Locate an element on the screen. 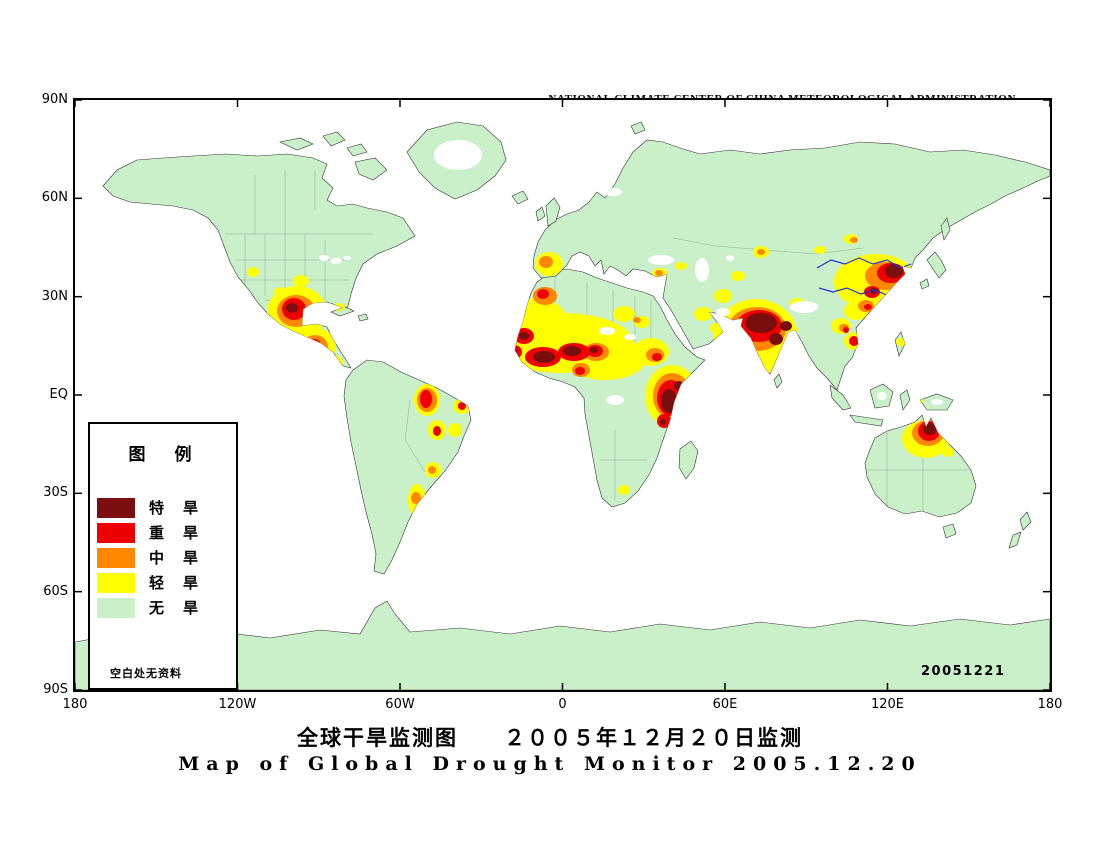 Image resolution: width=1100 pixels, height=850 pixels. legend-item-label: 重 旱 is located at coordinates (175, 533).